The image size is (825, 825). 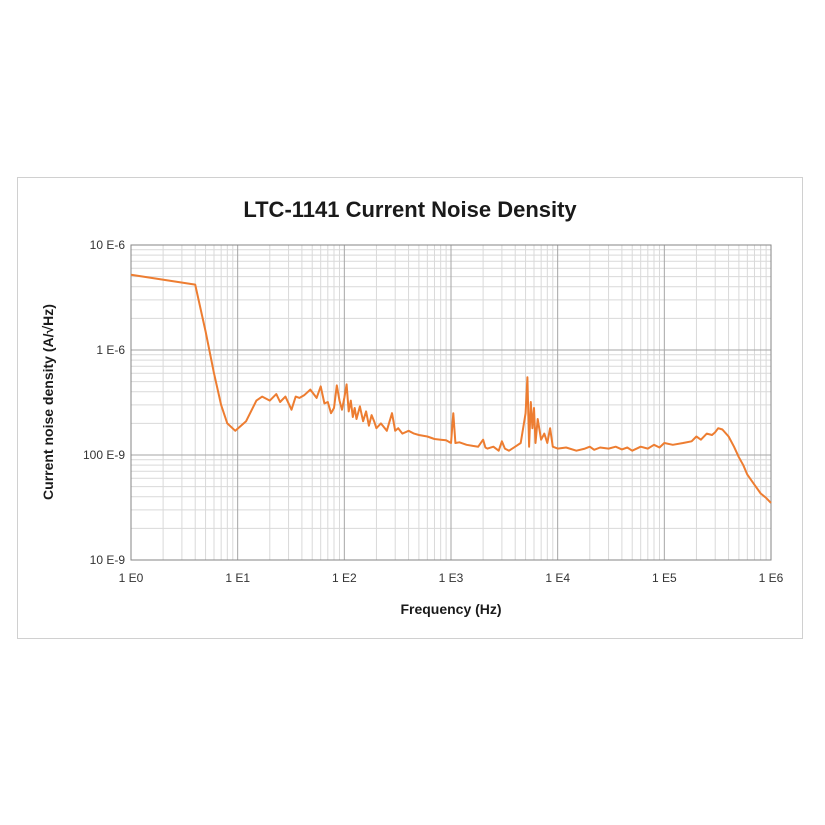 What do you see at coordinates (104, 455) in the screenshot?
I see `y-tick-label: 100 E-9` at bounding box center [104, 455].